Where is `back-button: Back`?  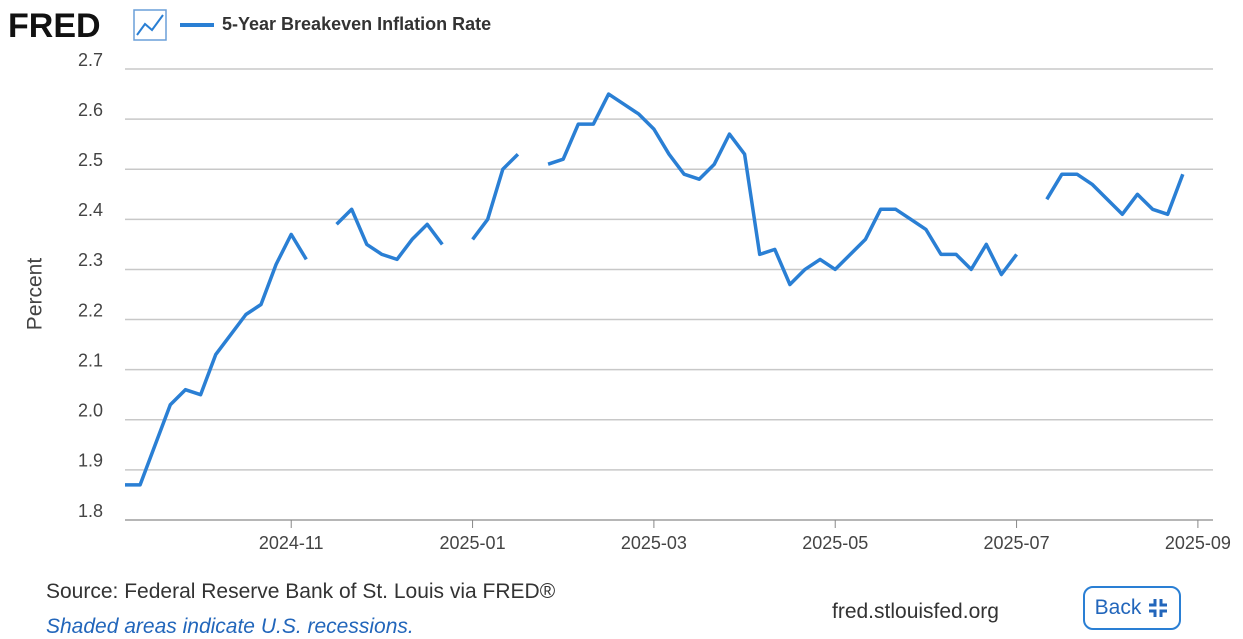
back-button: Back is located at coordinates (1132, 608).